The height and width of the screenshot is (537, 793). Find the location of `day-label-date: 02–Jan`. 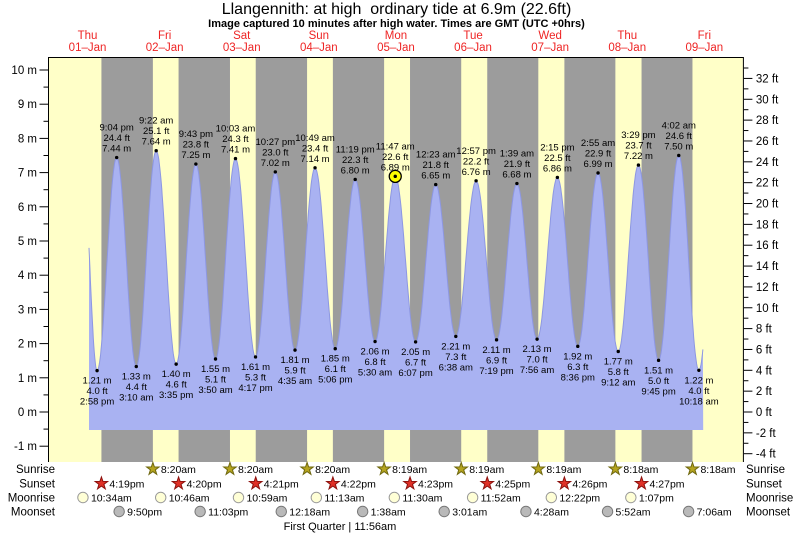

day-label-date: 02–Jan is located at coordinates (165, 48).